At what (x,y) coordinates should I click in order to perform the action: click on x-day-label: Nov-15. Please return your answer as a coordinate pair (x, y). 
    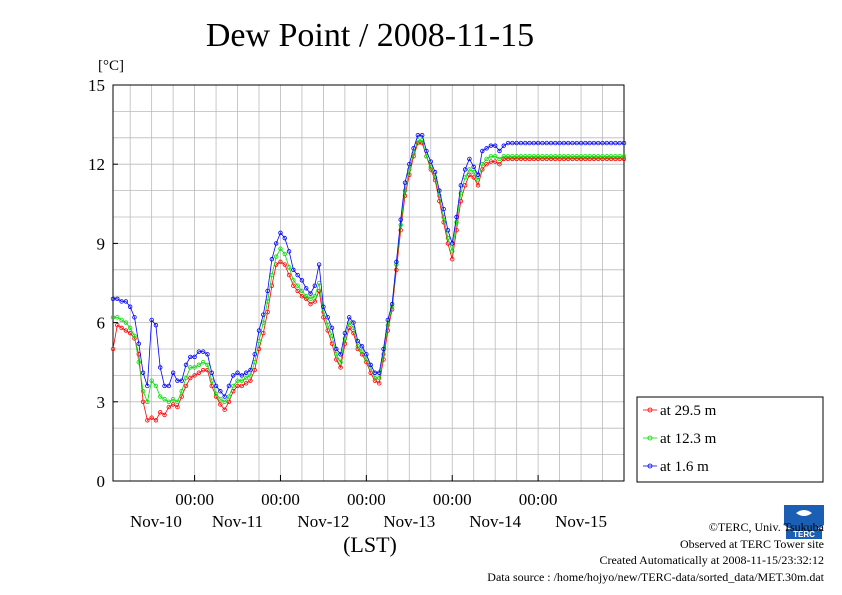
    Looking at the image, I should click on (581, 521).